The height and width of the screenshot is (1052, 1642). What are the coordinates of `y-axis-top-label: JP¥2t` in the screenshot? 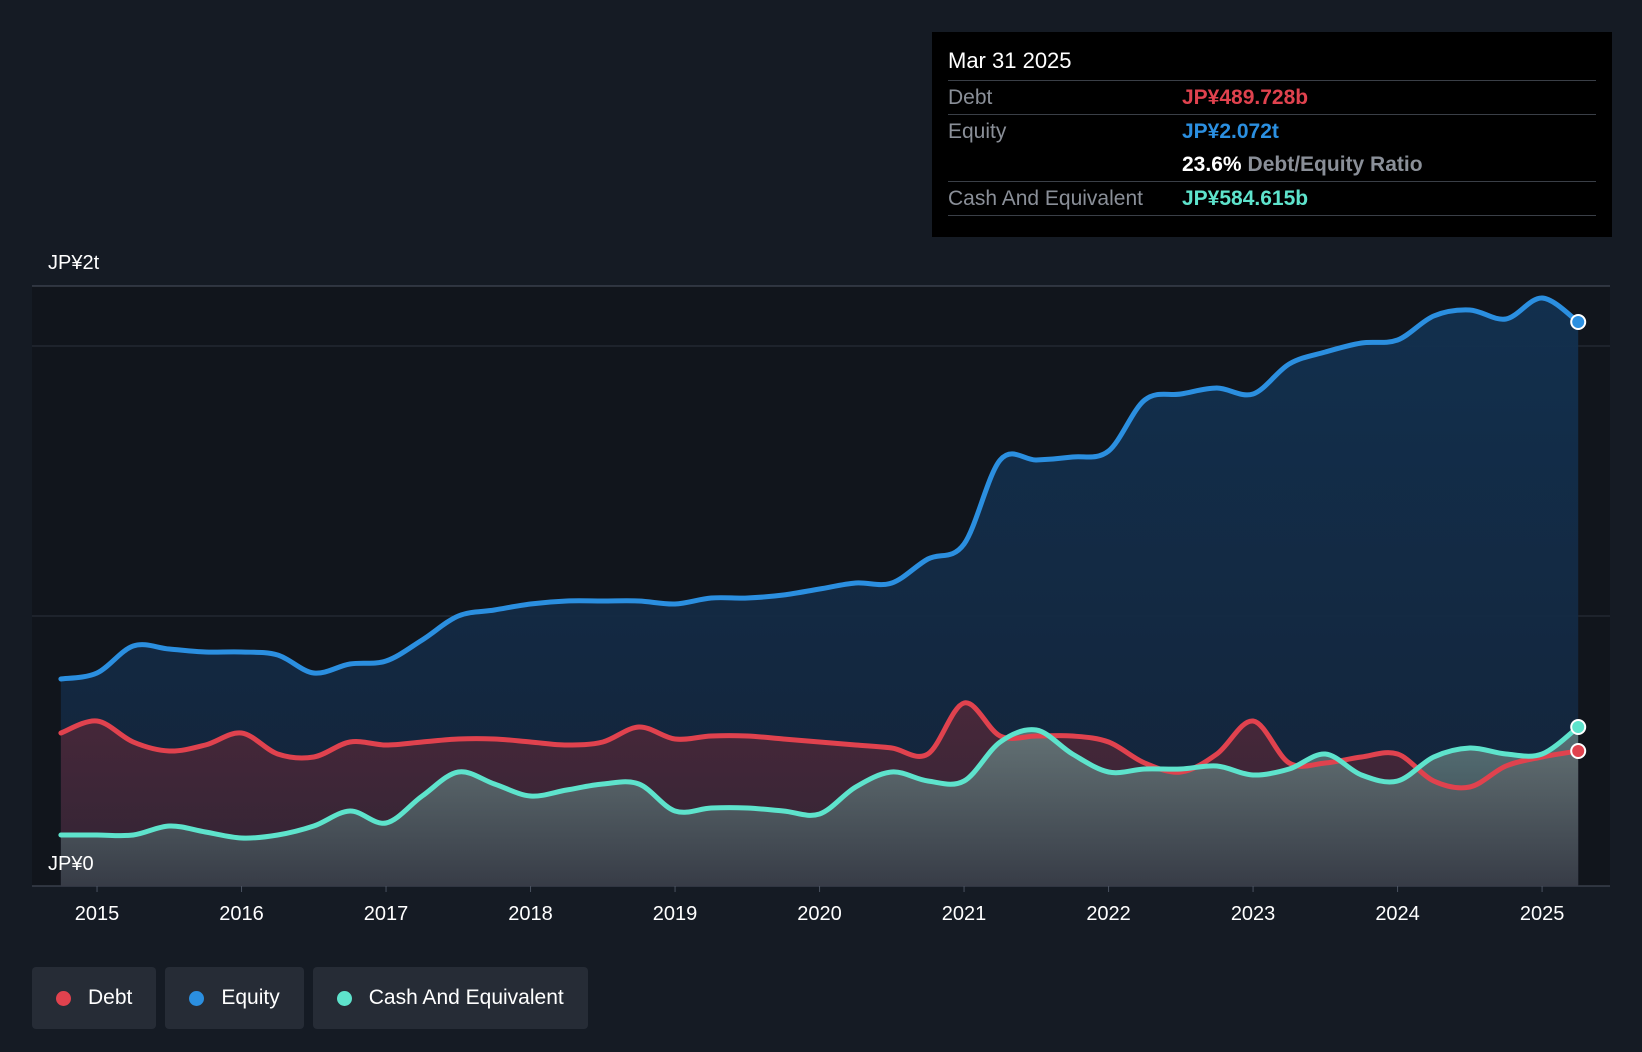 It's located at (74, 263).